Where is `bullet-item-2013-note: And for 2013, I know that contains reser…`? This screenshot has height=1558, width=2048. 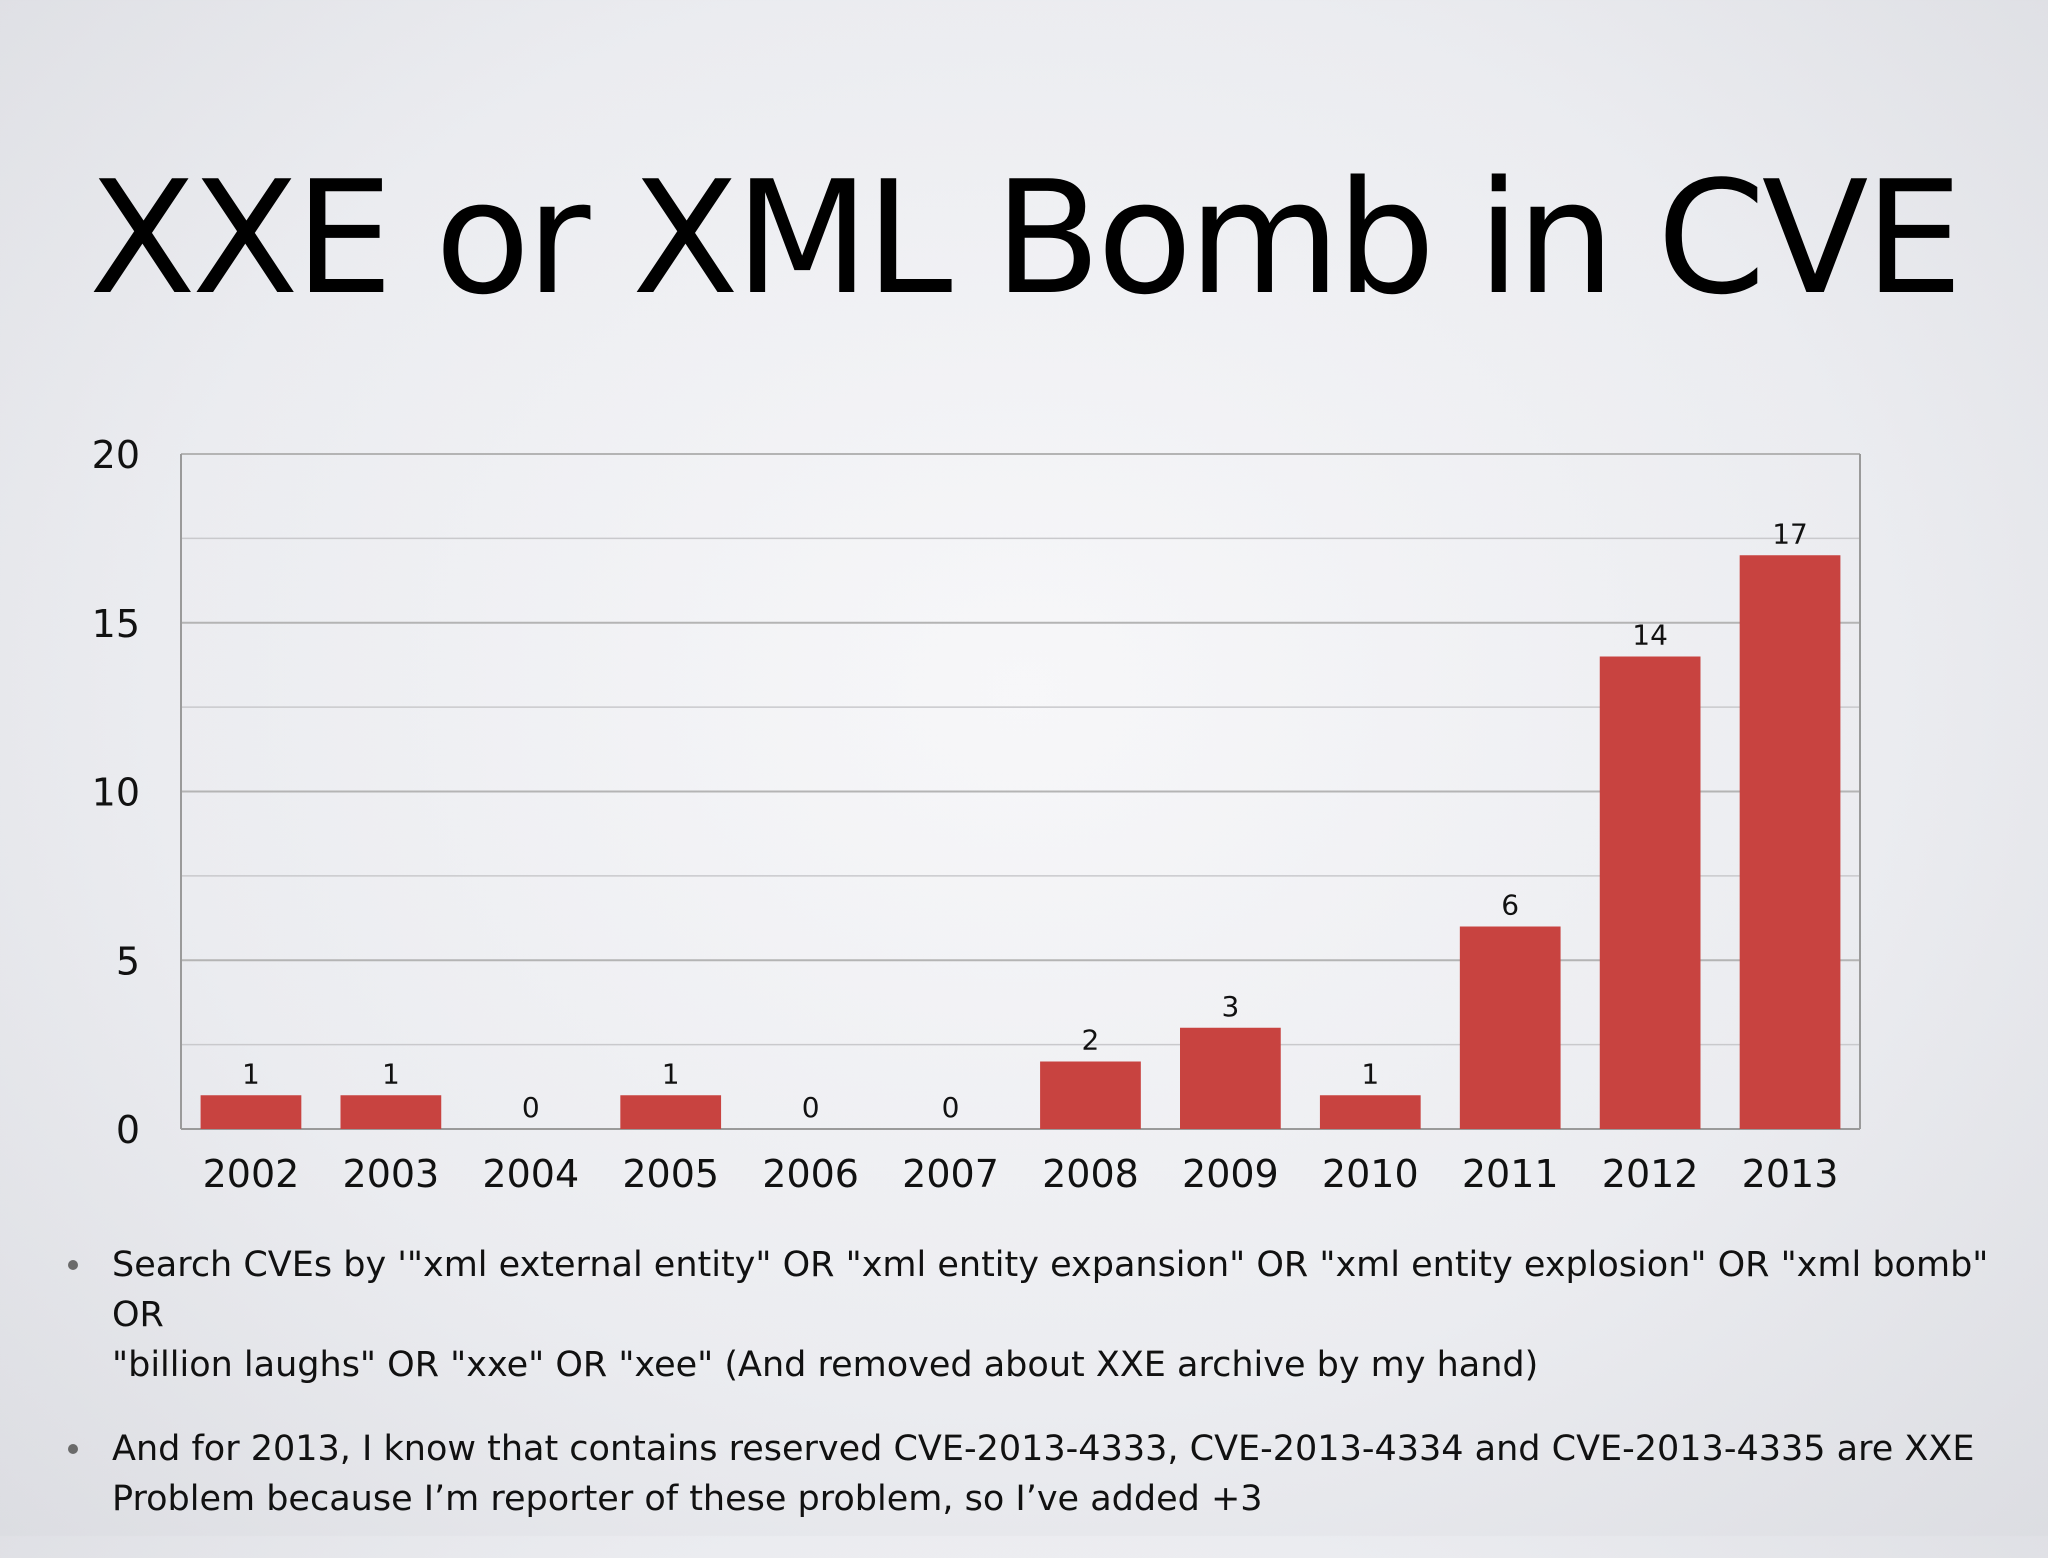
bullet-item-2013-note: And for 2013, I know that contains reser… is located at coordinates (1034, 1474).